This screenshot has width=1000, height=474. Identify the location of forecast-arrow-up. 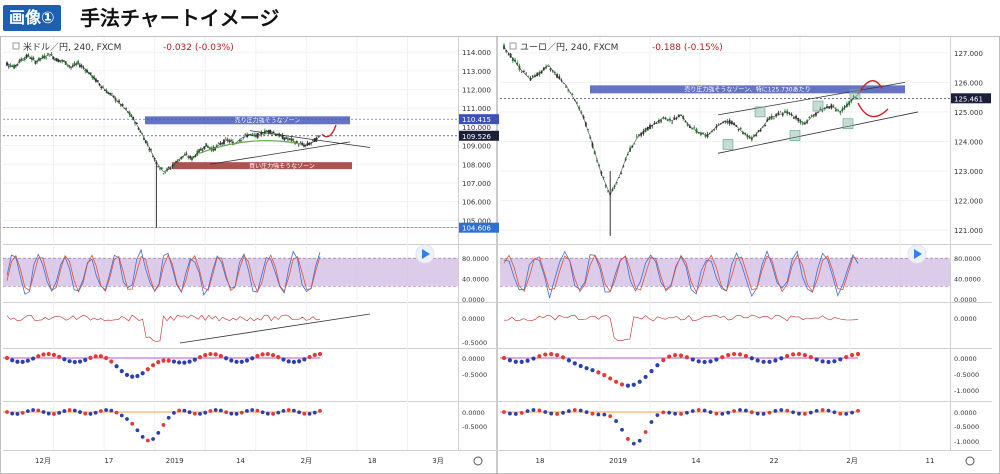
(870, 87).